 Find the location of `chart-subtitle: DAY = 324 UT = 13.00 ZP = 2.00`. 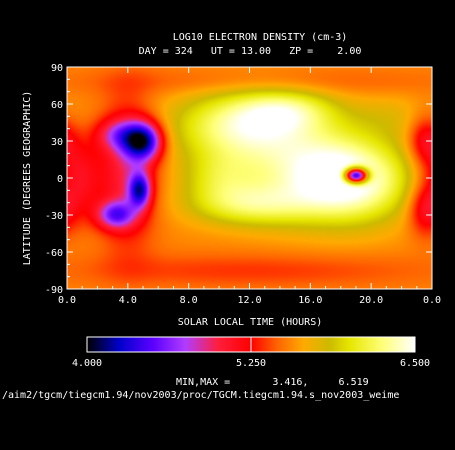

chart-subtitle: DAY = 324 UT = 13.00 ZP = 2.00 is located at coordinates (250, 51).